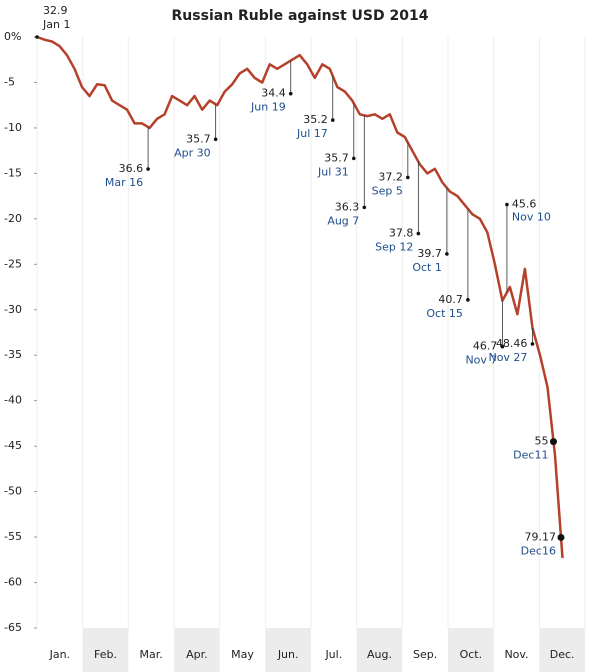  Describe the element at coordinates (13, 354) in the screenshot. I see `y-tick-label: -35` at that location.